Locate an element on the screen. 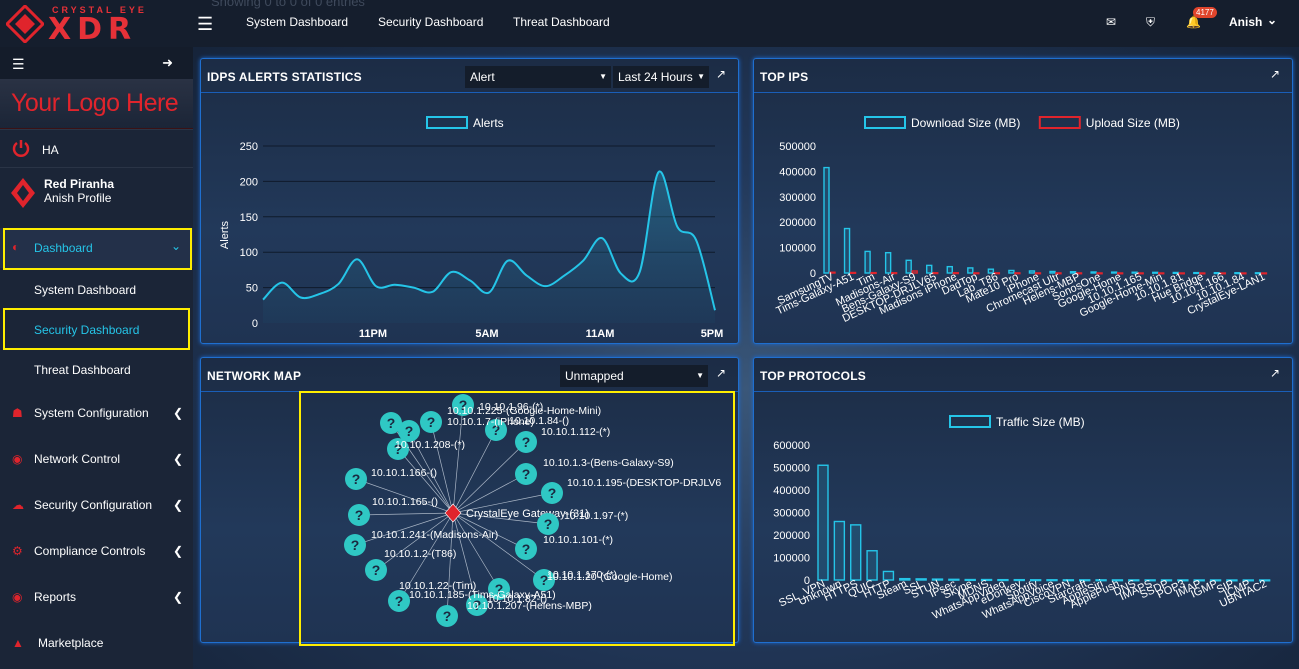 The image size is (1299, 669). highlight-security-dashboard is located at coordinates (96, 329).